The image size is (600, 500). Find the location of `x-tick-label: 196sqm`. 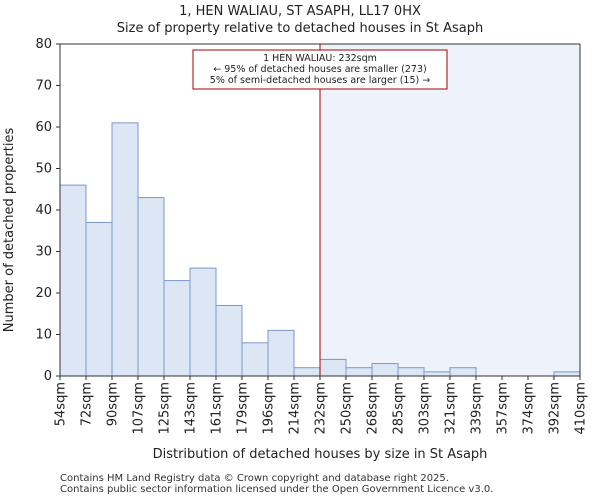

x-tick-label: 196sqm is located at coordinates (269, 408).